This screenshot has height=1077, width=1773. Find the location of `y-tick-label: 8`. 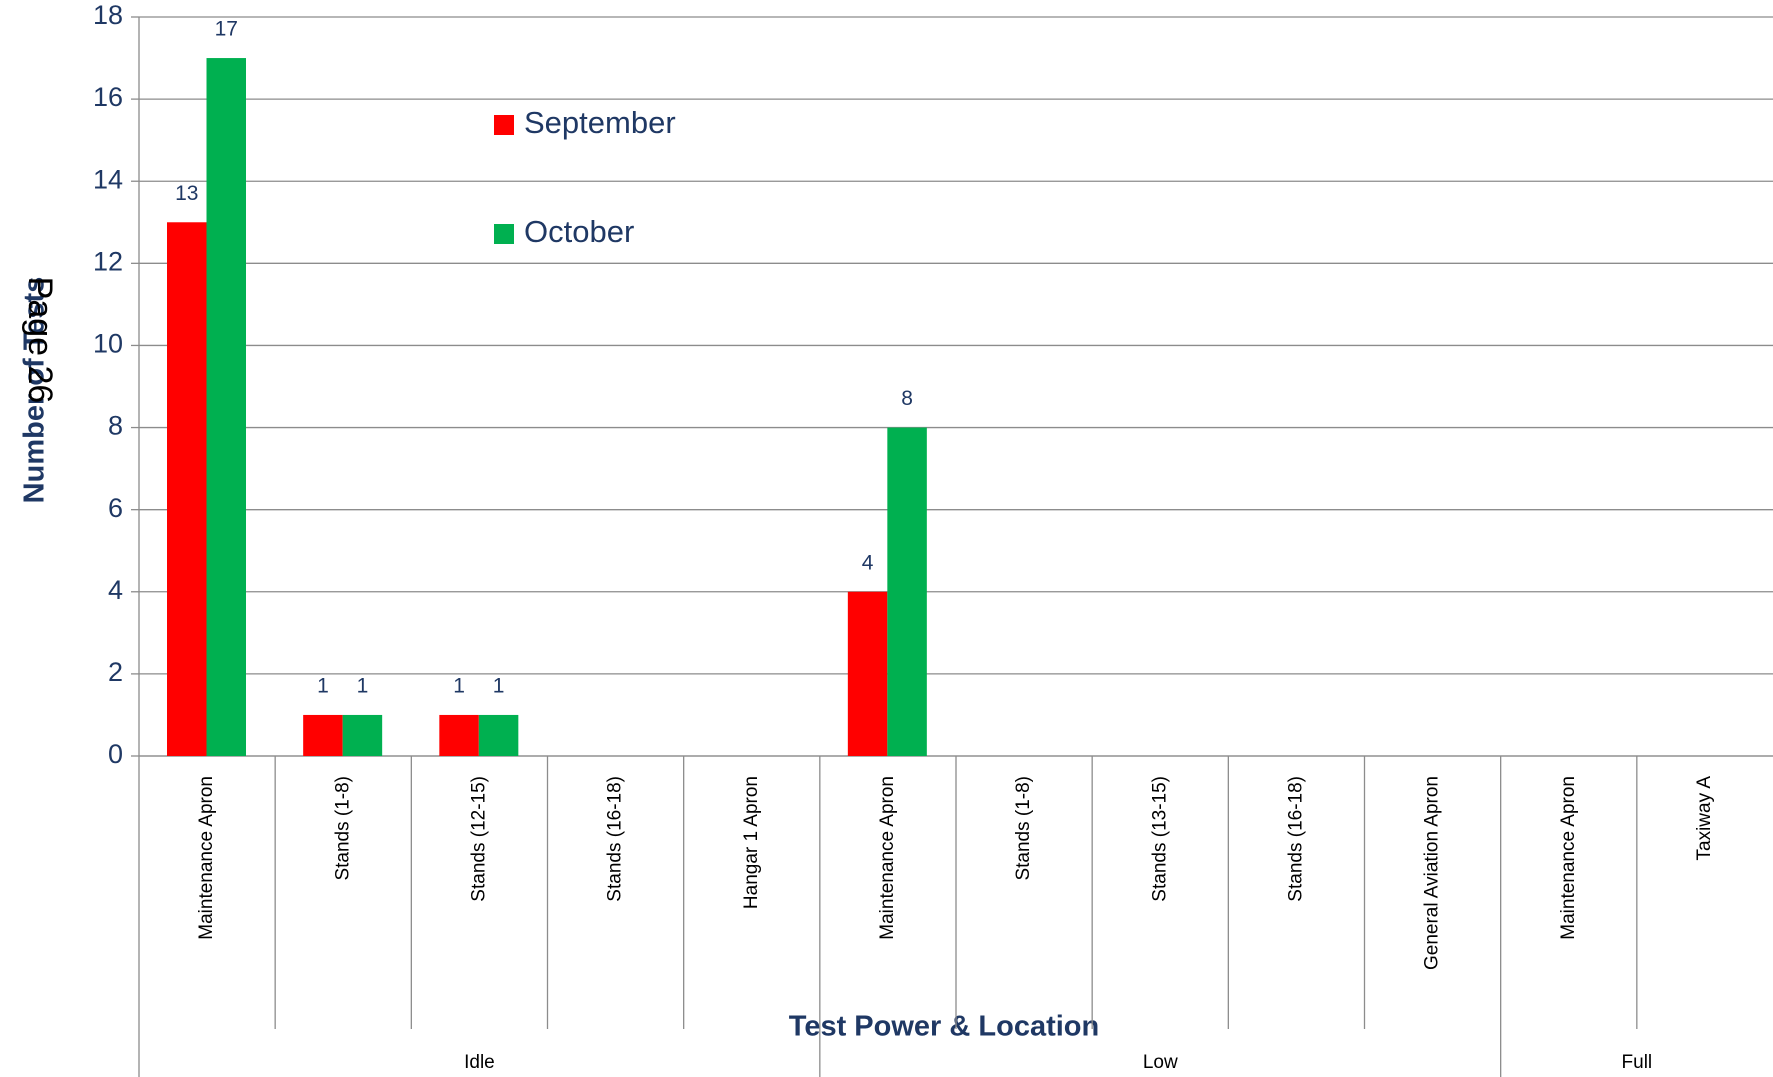

y-tick-label: 8 is located at coordinates (115, 426).